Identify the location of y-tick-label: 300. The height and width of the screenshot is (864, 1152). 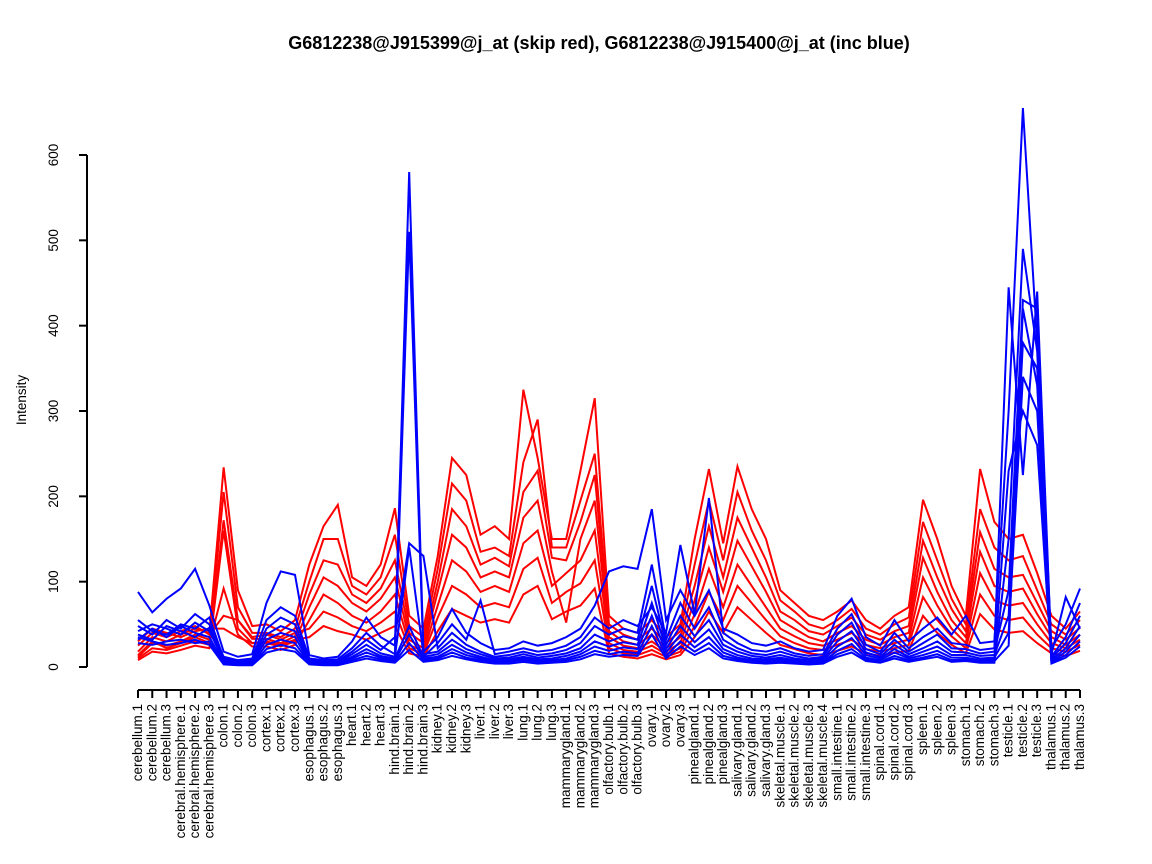
(53, 411).